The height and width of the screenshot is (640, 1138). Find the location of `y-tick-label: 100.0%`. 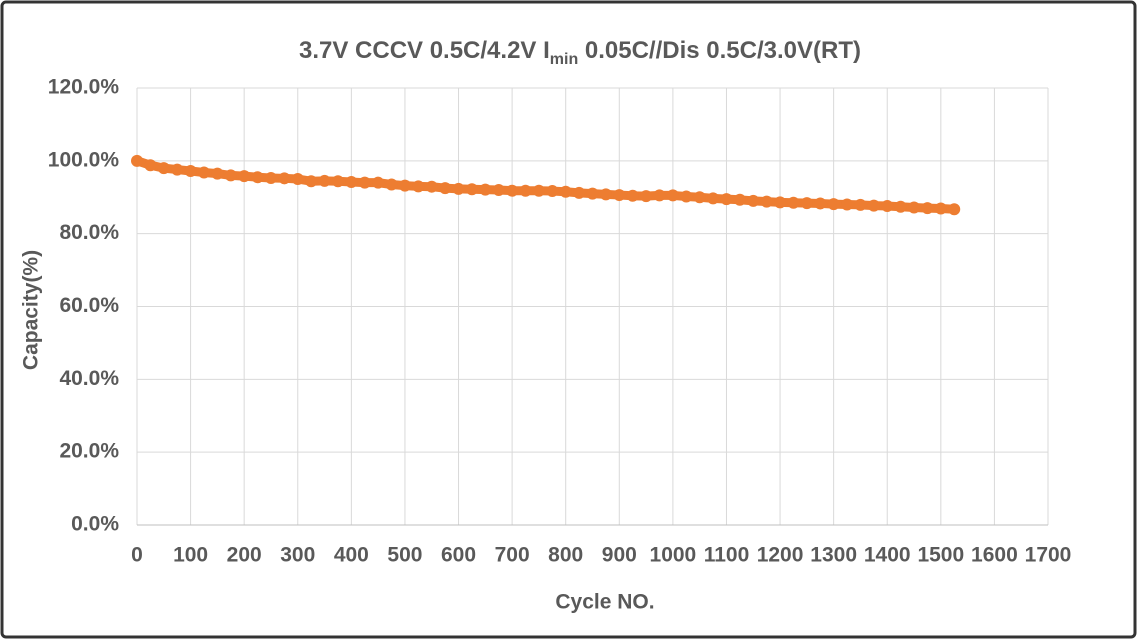

y-tick-label: 100.0% is located at coordinates (84, 159).